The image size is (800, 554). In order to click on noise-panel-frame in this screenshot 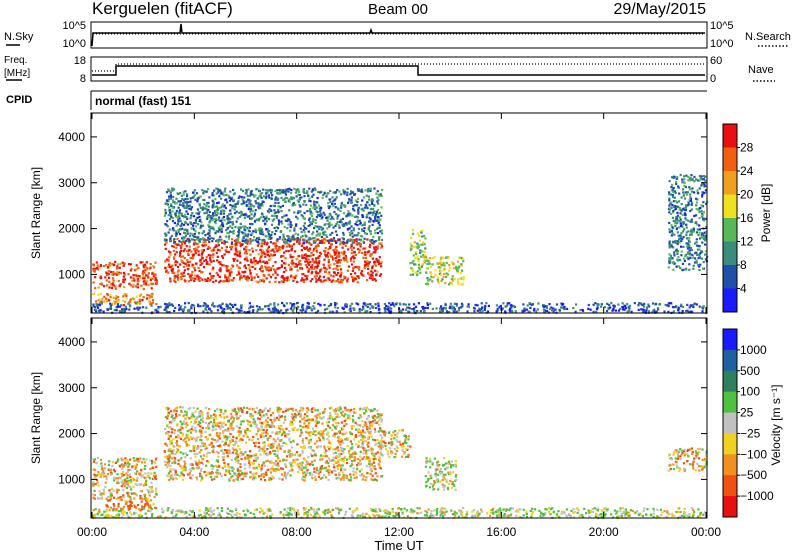, I will do `click(399, 35)`.